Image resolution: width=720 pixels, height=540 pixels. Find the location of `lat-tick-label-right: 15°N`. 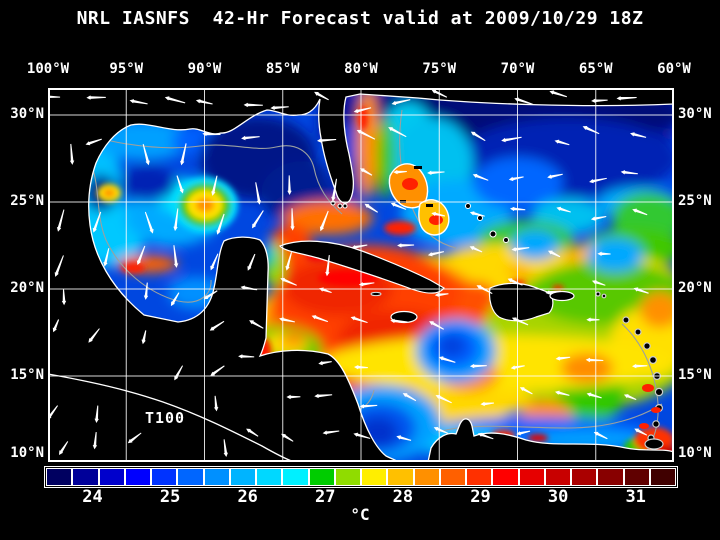

lat-tick-label-right: 15°N is located at coordinates (695, 375).